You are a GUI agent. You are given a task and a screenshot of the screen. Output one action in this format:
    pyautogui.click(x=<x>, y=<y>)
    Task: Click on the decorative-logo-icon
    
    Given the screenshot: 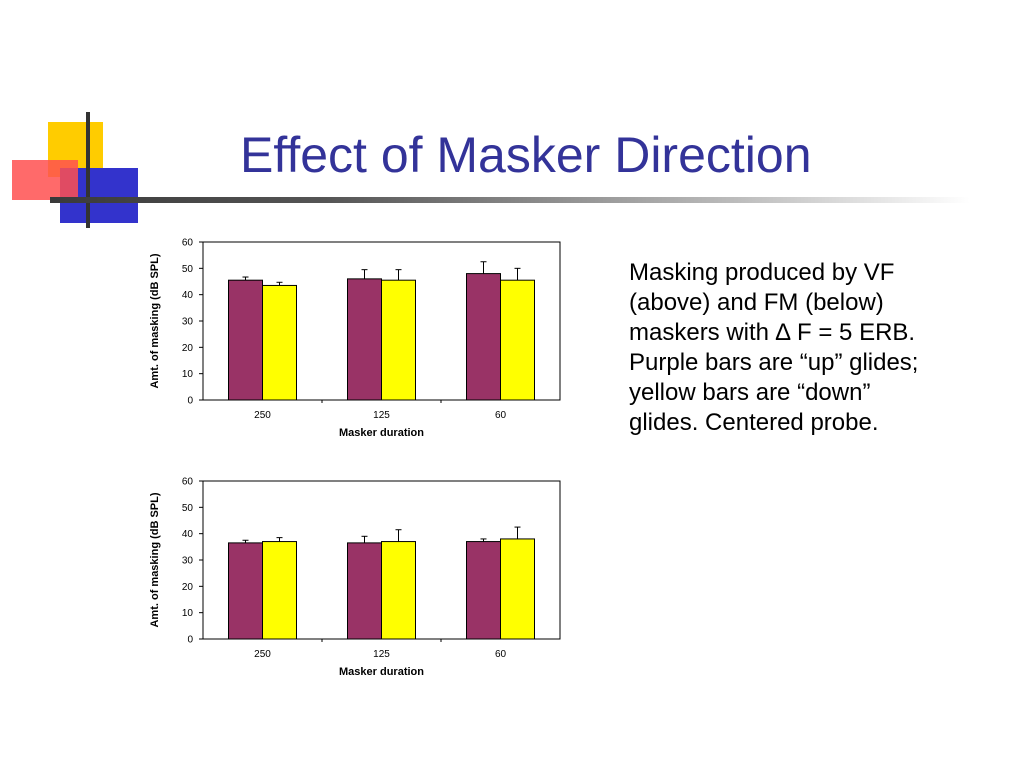 What is the action you would take?
    pyautogui.click(x=76, y=170)
    